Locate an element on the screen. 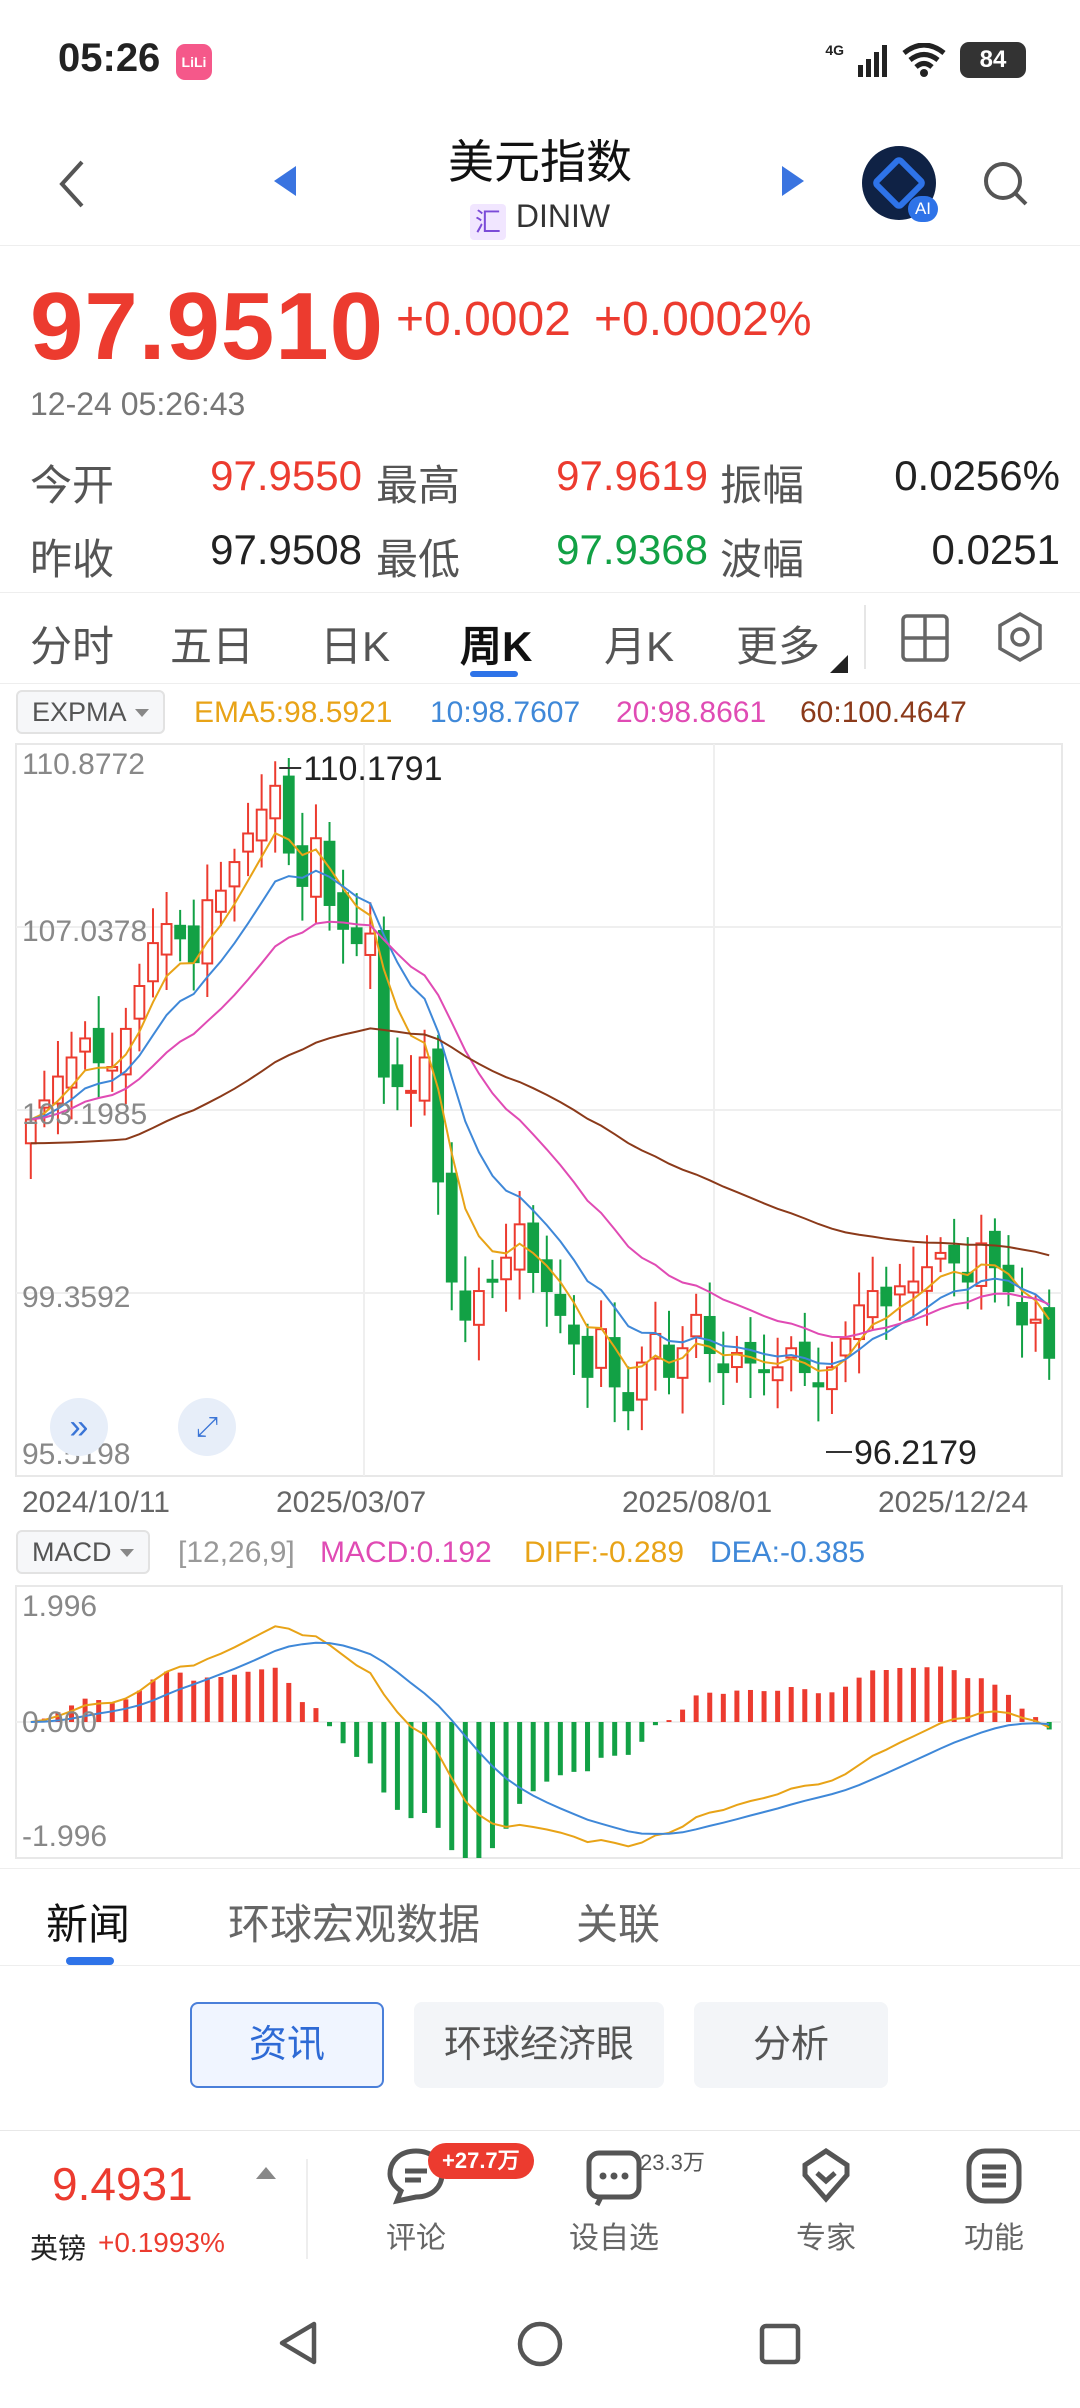 The height and width of the screenshot is (2408, 1080). news-tabs: 新闻 环球宏观数据 关联 is located at coordinates (540, 1917).